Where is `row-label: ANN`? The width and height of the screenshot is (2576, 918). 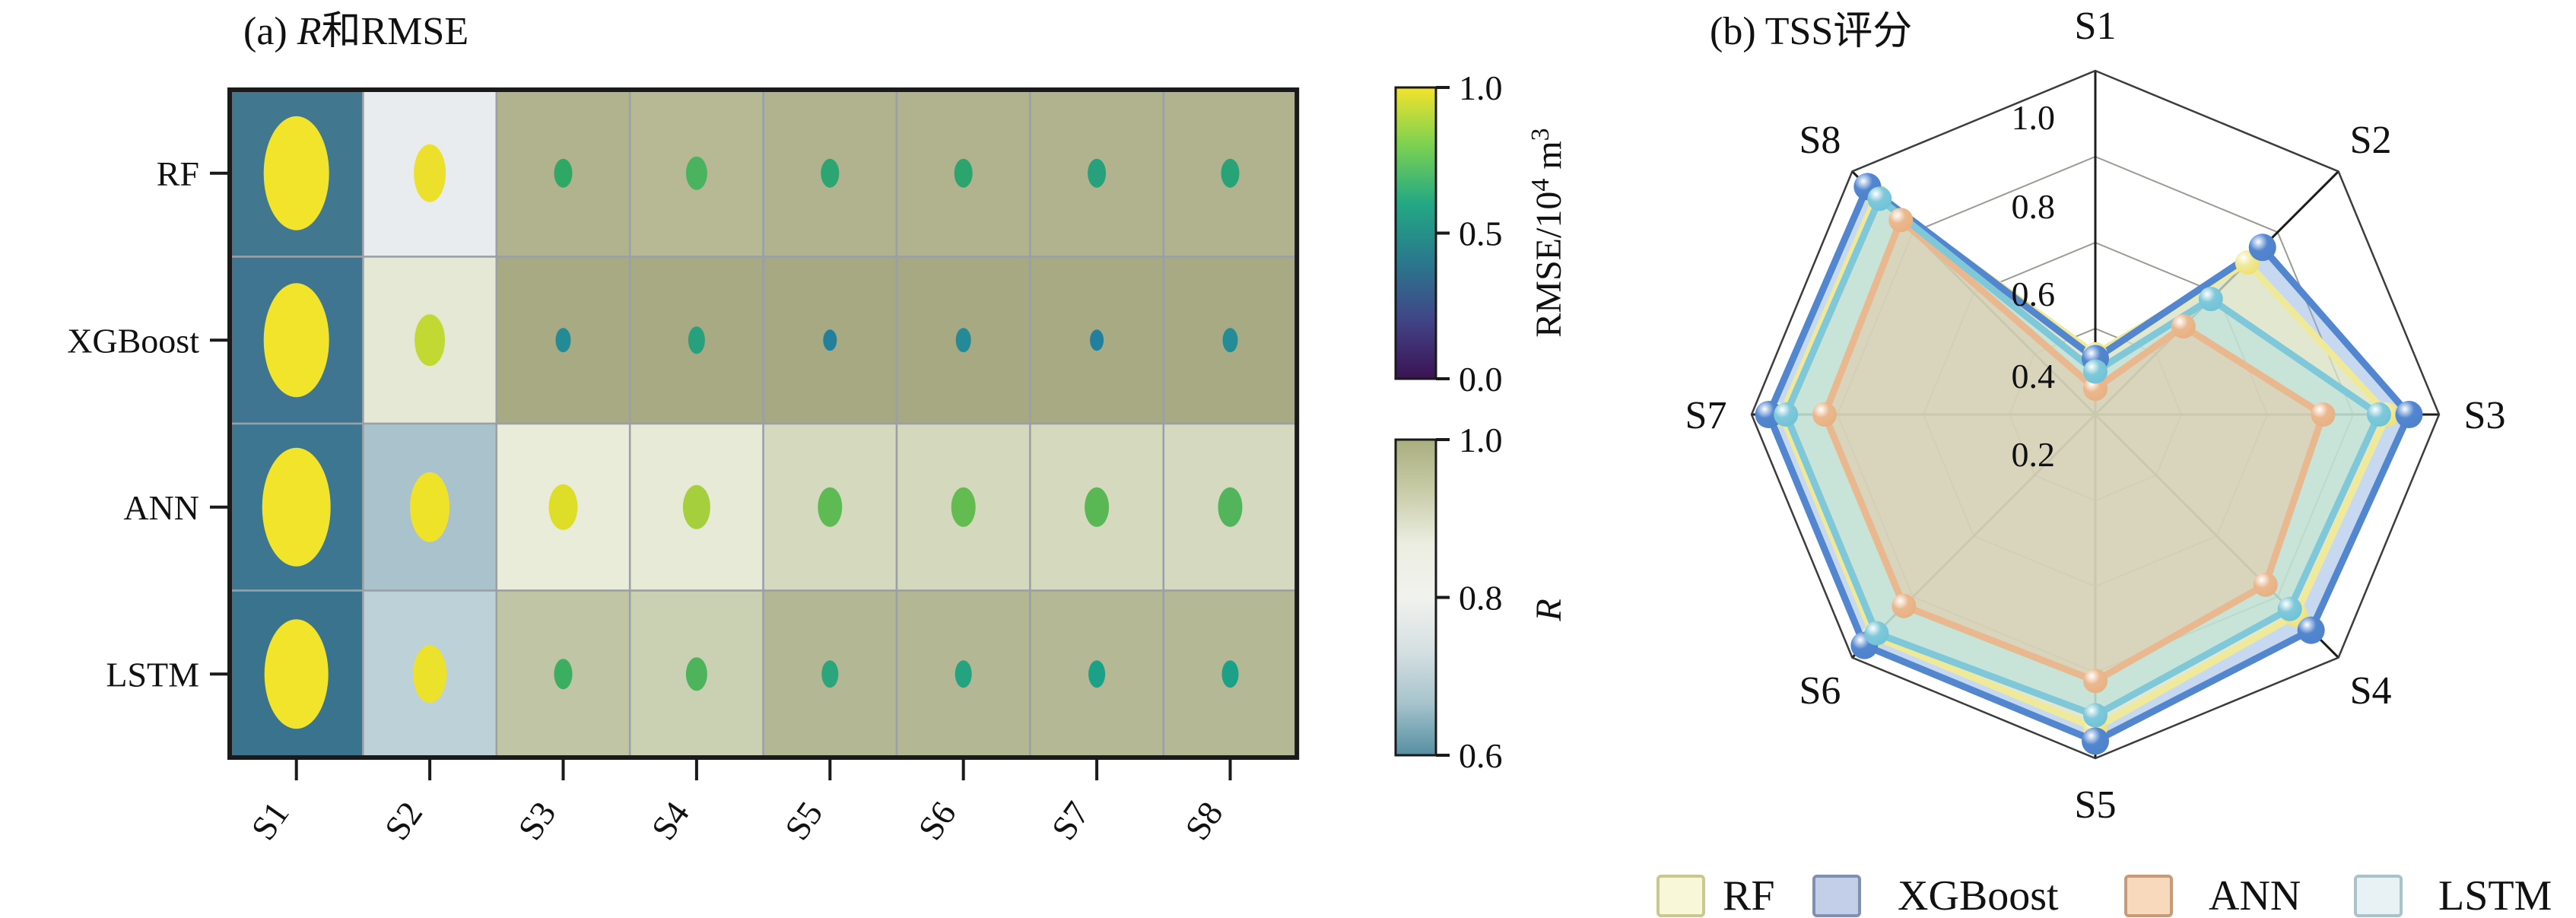 row-label: ANN is located at coordinates (161, 508).